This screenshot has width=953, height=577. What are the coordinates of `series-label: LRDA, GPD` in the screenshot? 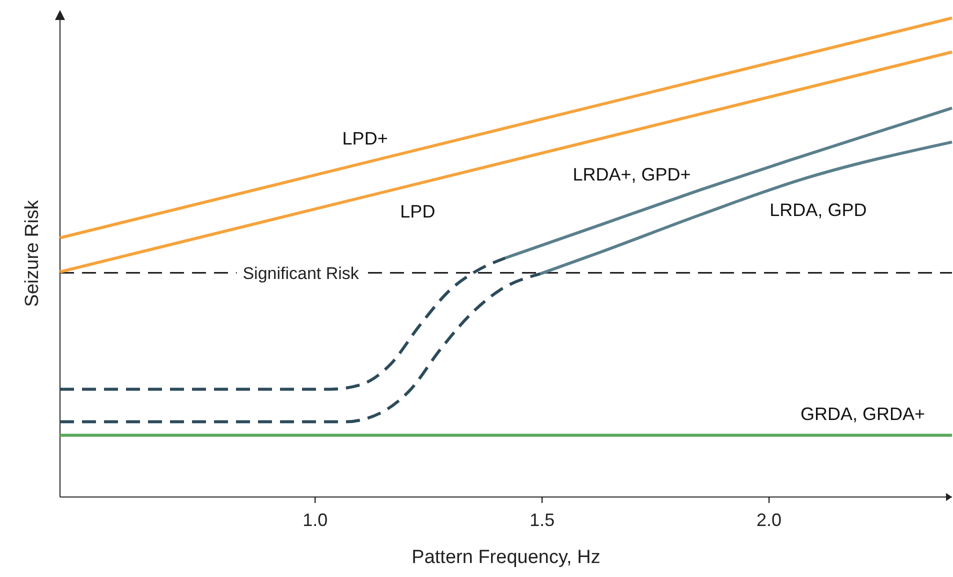 It's located at (818, 210).